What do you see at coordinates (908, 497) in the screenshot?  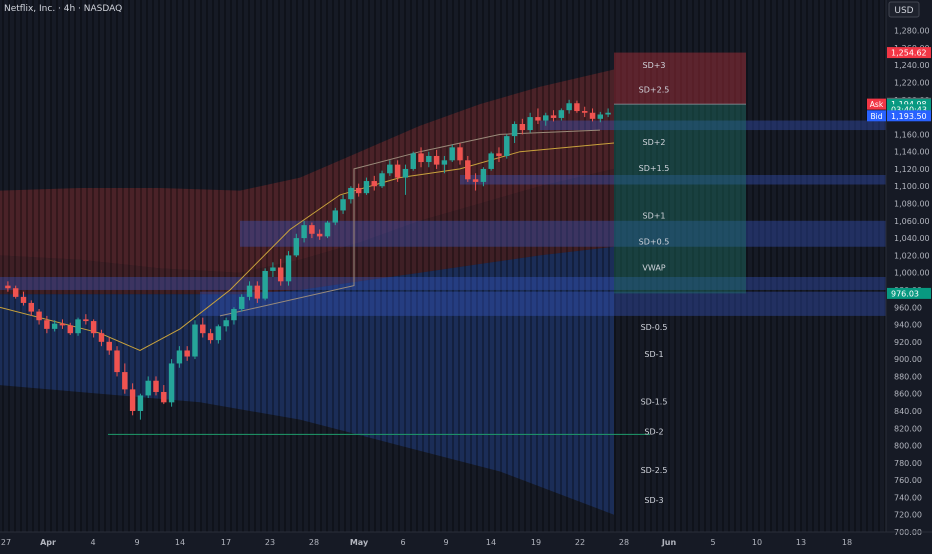 I see `price-tick-label: 740.00` at bounding box center [908, 497].